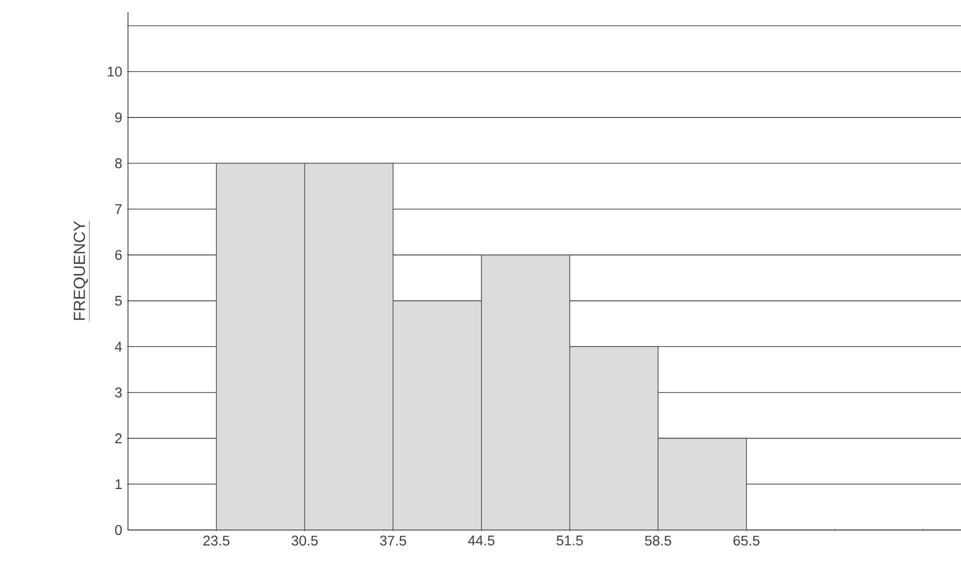  Describe the element at coordinates (118, 163) in the screenshot. I see `y-tick-label: 8` at that location.